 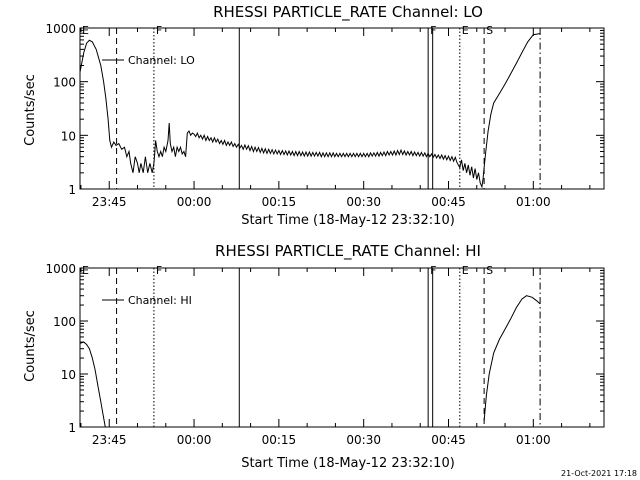 I want to click on hi-x-tick-label: 23:45, so click(x=109, y=440).